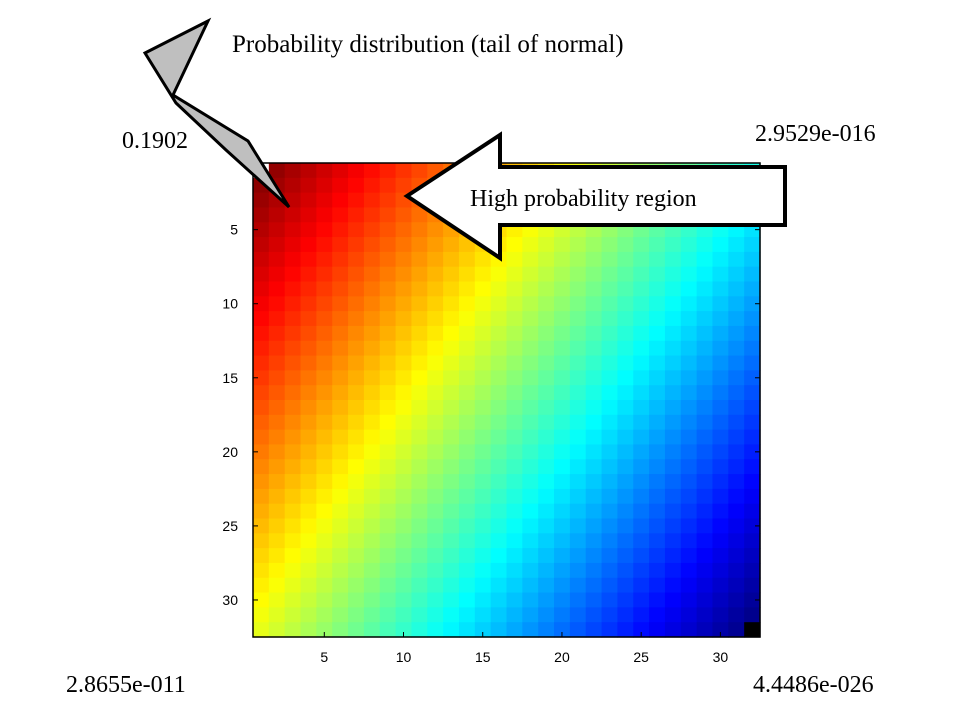  Describe the element at coordinates (641, 657) in the screenshot. I see `x-tick-label: 25` at that location.